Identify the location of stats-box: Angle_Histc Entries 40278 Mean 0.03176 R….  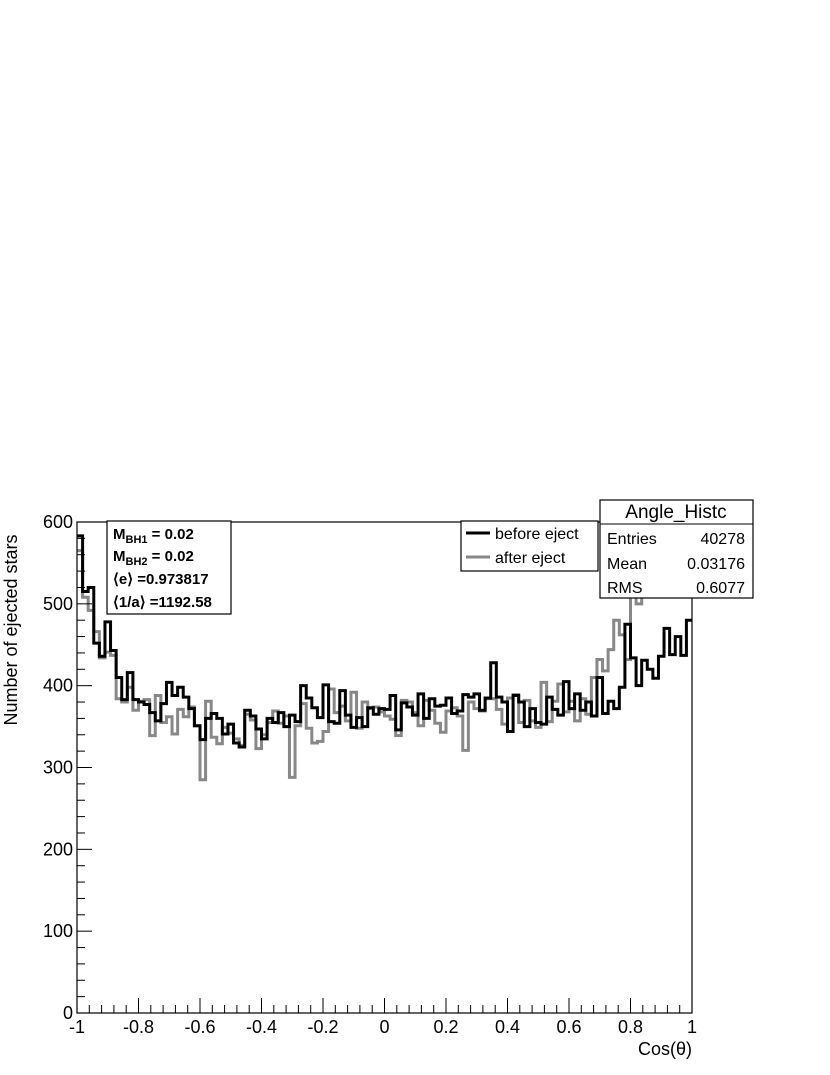
(676, 549).